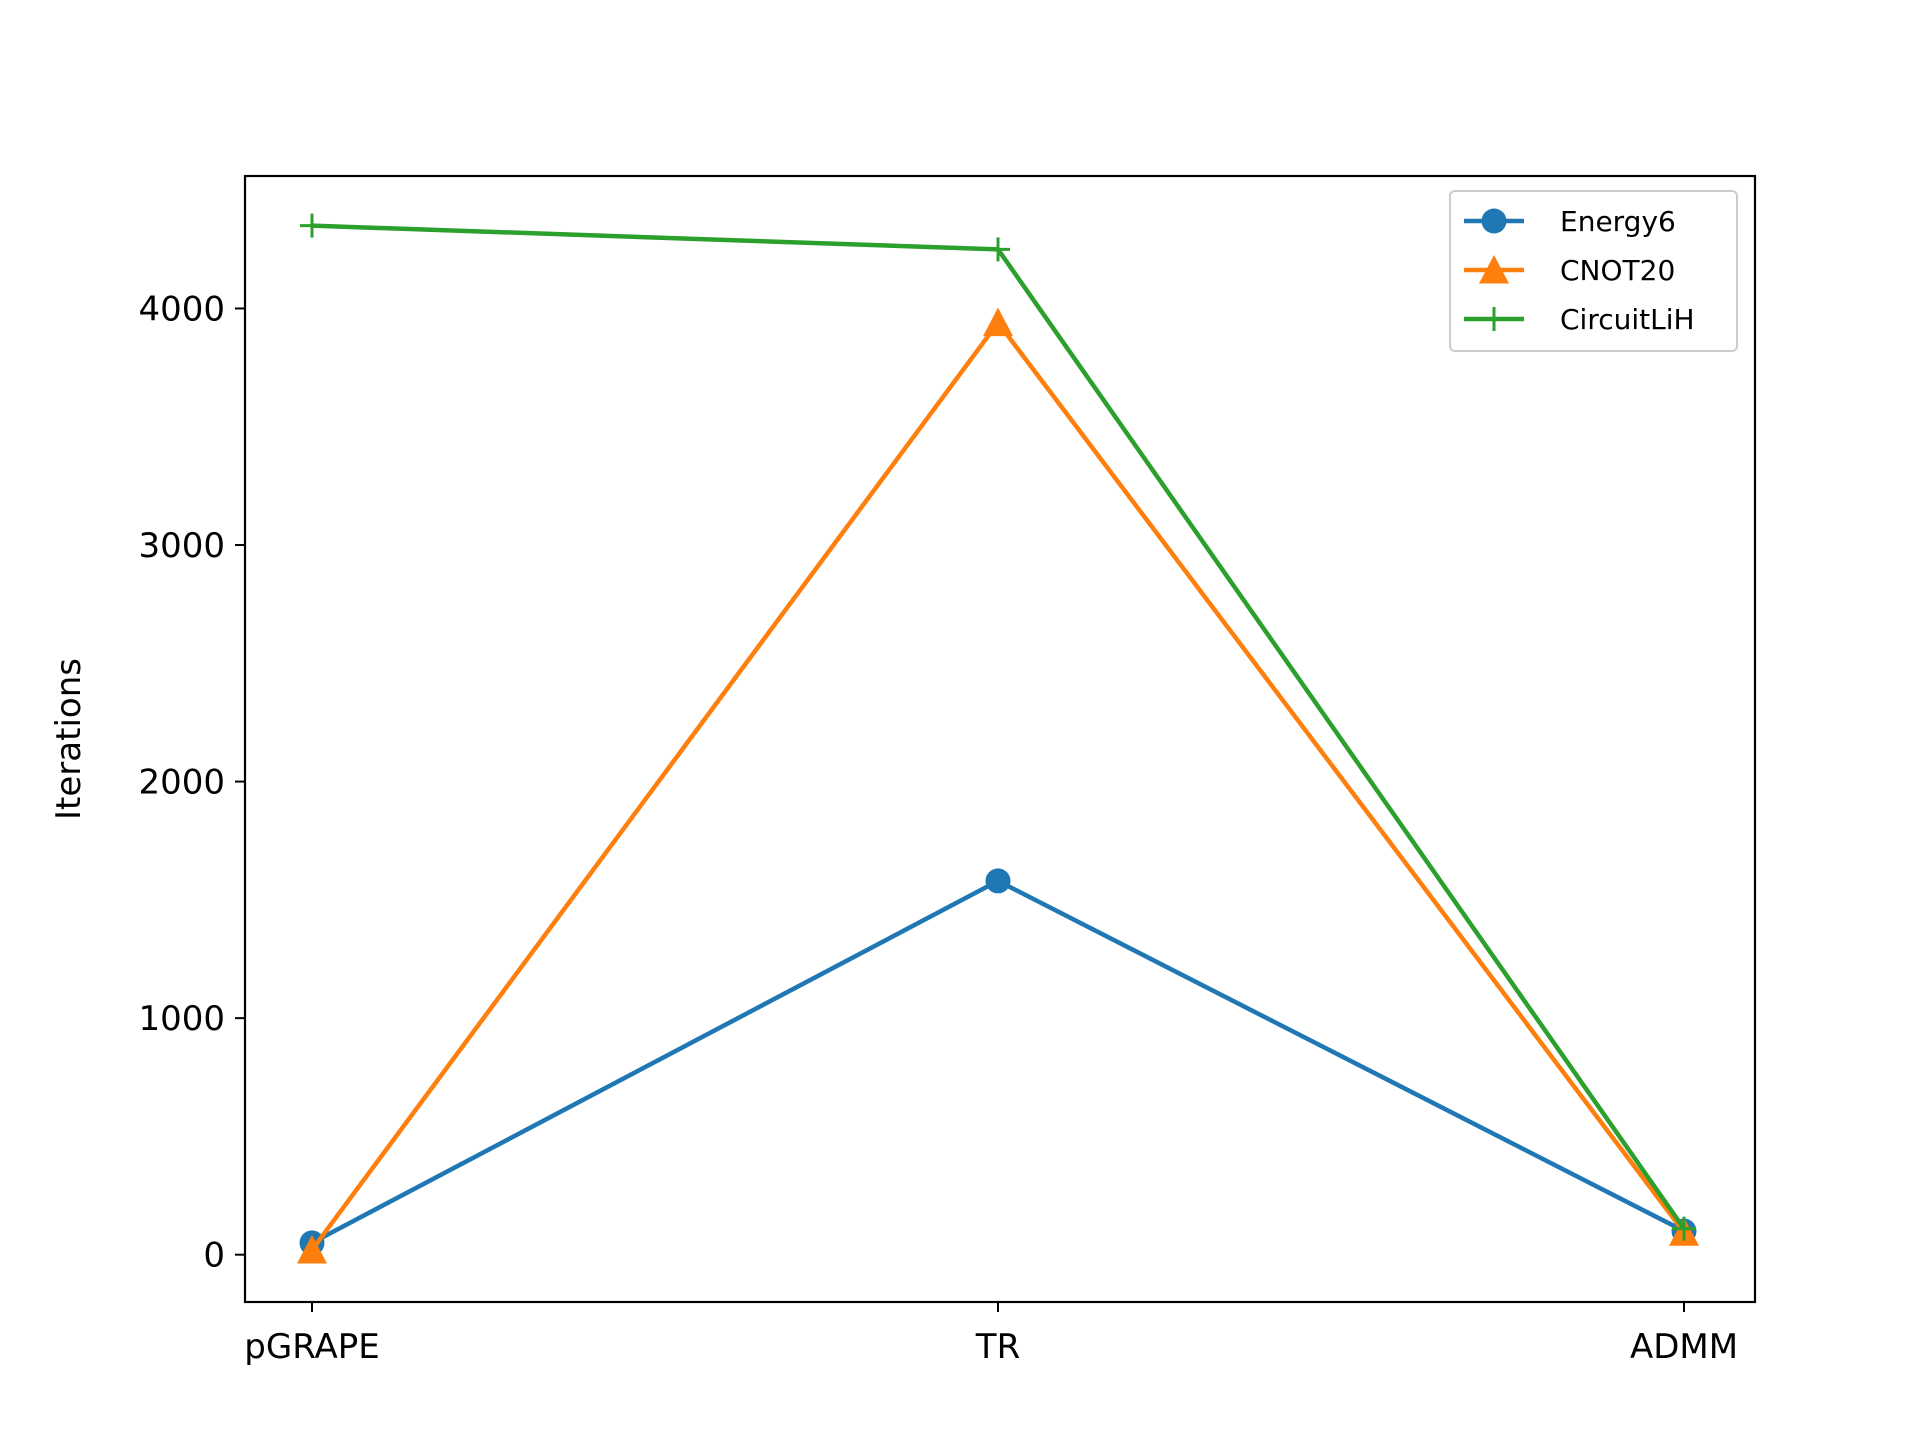  I want to click on legend-marker-CNOT20, so click(1494, 269).